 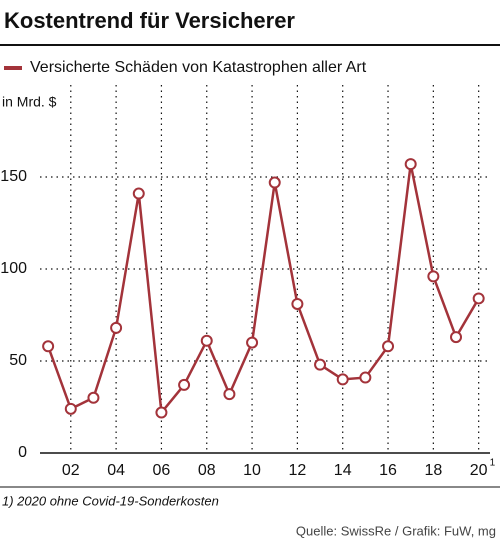 What do you see at coordinates (162, 470) in the screenshot?
I see `x-tick-label: 06` at bounding box center [162, 470].